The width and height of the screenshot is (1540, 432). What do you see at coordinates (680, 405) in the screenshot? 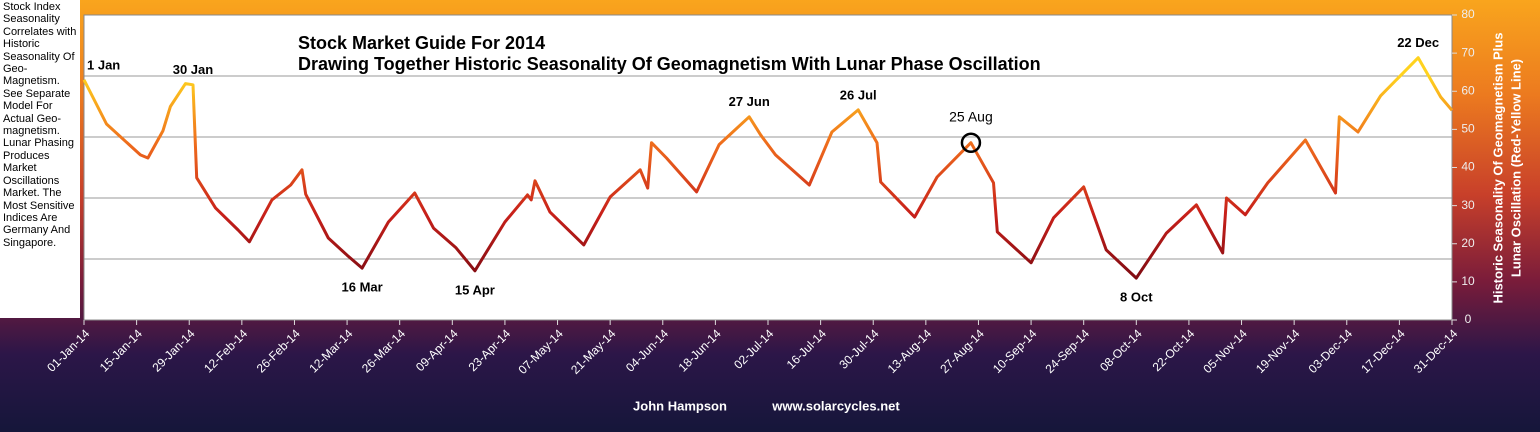
I see `footer: John Hampson` at bounding box center [680, 405].